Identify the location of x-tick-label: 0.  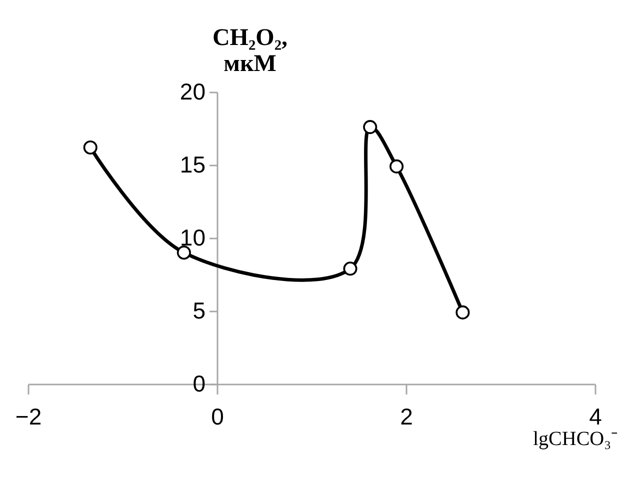
(217, 417).